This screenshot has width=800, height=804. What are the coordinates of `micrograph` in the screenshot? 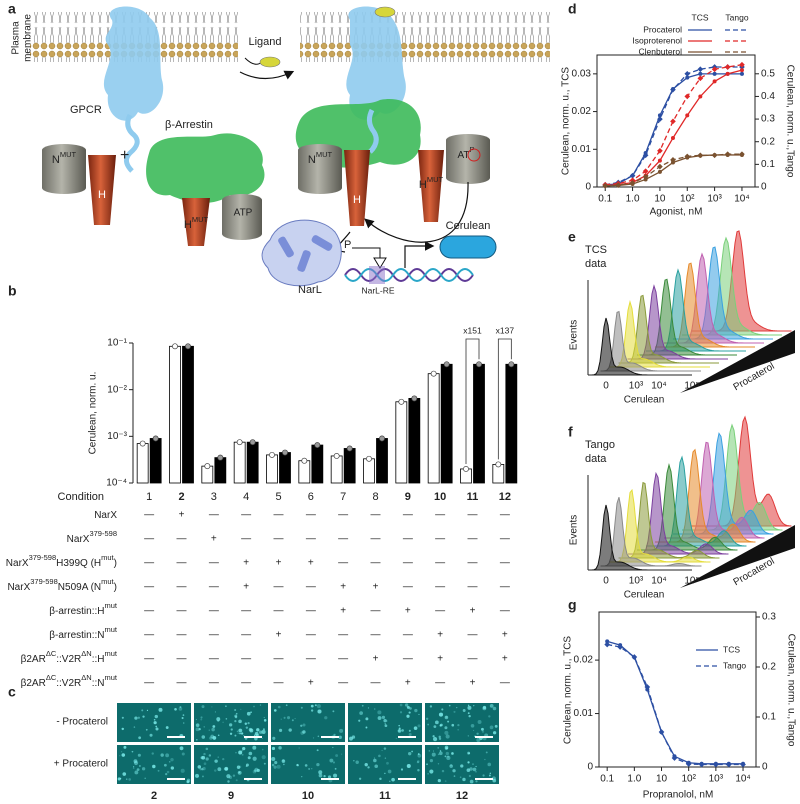 It's located at (154, 764).